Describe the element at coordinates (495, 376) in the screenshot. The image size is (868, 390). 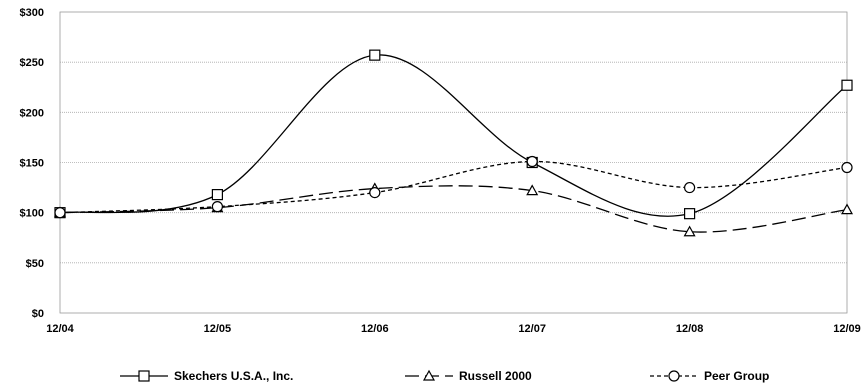
I see `legend-label-russell-2000: Russell 2000` at that location.